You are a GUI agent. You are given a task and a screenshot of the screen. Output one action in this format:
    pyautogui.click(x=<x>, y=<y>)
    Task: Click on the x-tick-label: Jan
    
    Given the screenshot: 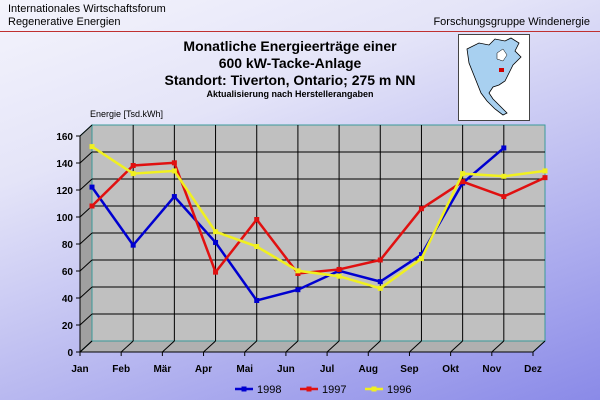 What is the action you would take?
    pyautogui.click(x=79, y=369)
    